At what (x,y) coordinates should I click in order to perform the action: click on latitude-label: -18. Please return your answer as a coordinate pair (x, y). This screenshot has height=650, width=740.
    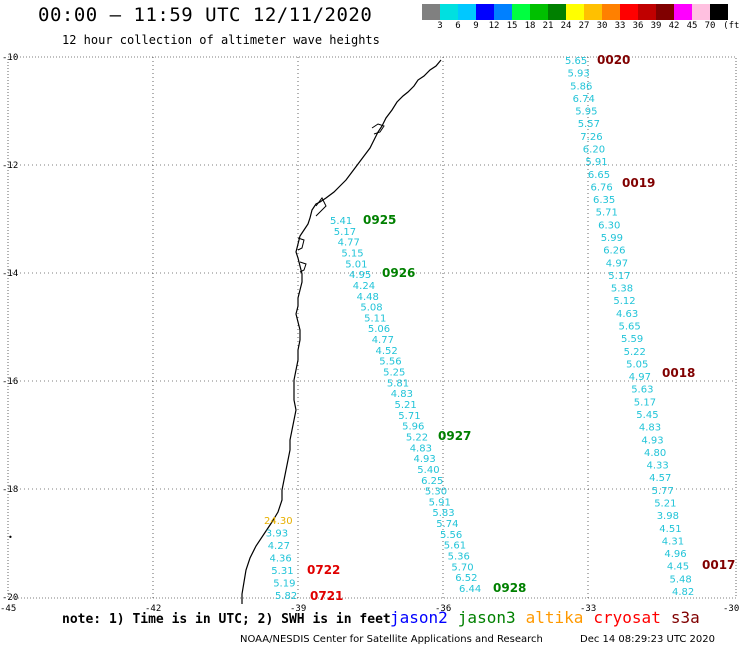
    Looking at the image, I should click on (10, 490).